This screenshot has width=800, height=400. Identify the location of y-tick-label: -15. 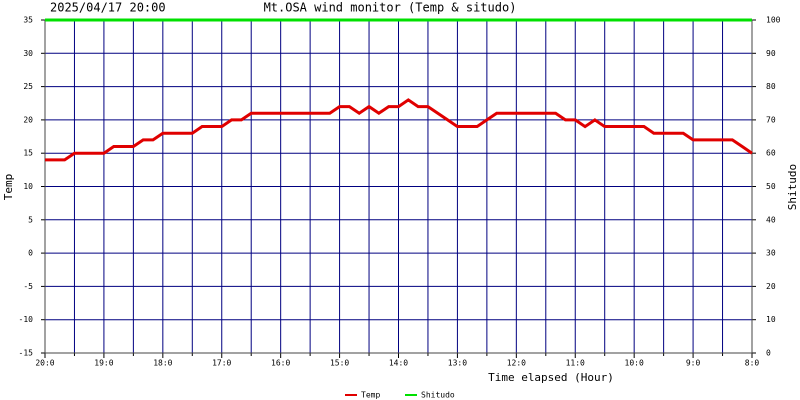
(26, 353).